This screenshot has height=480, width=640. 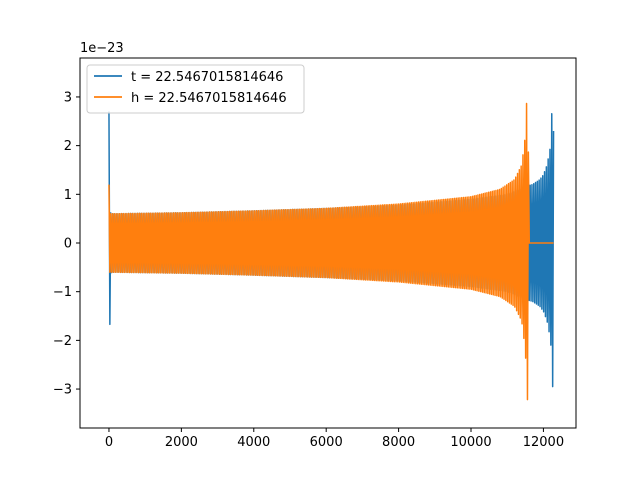 What do you see at coordinates (68, 97) in the screenshot?
I see `y-tick-label: 3` at bounding box center [68, 97].